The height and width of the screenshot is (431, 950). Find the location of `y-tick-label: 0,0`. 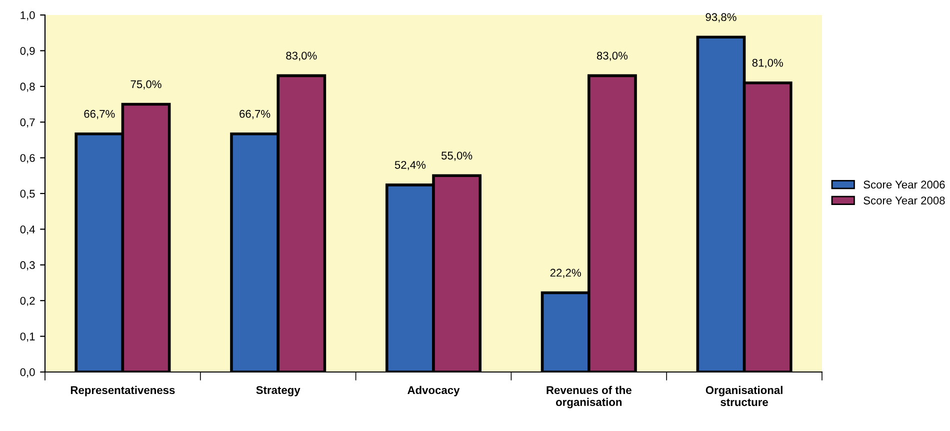

y-tick-label: 0,0 is located at coordinates (27, 373).